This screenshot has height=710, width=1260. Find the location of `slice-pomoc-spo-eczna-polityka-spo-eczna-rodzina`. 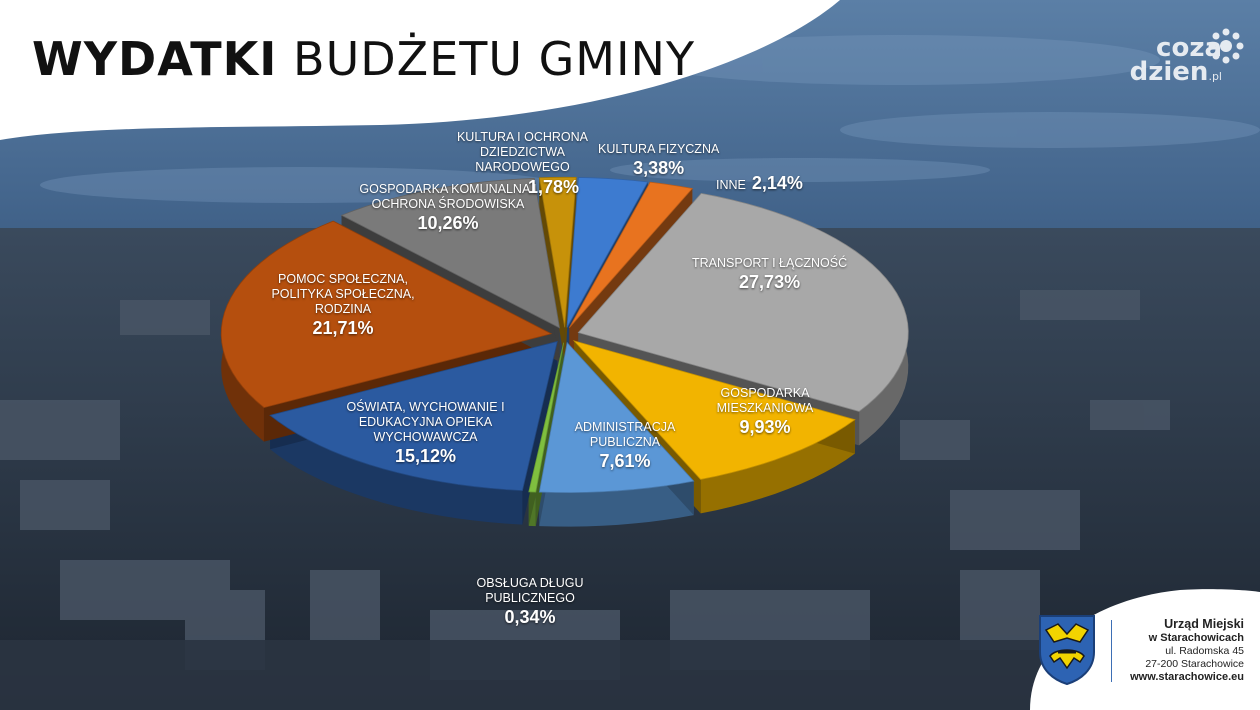

slice-pomoc-spo-eczna-polityka-spo-eczna-rodzina is located at coordinates (386, 314).